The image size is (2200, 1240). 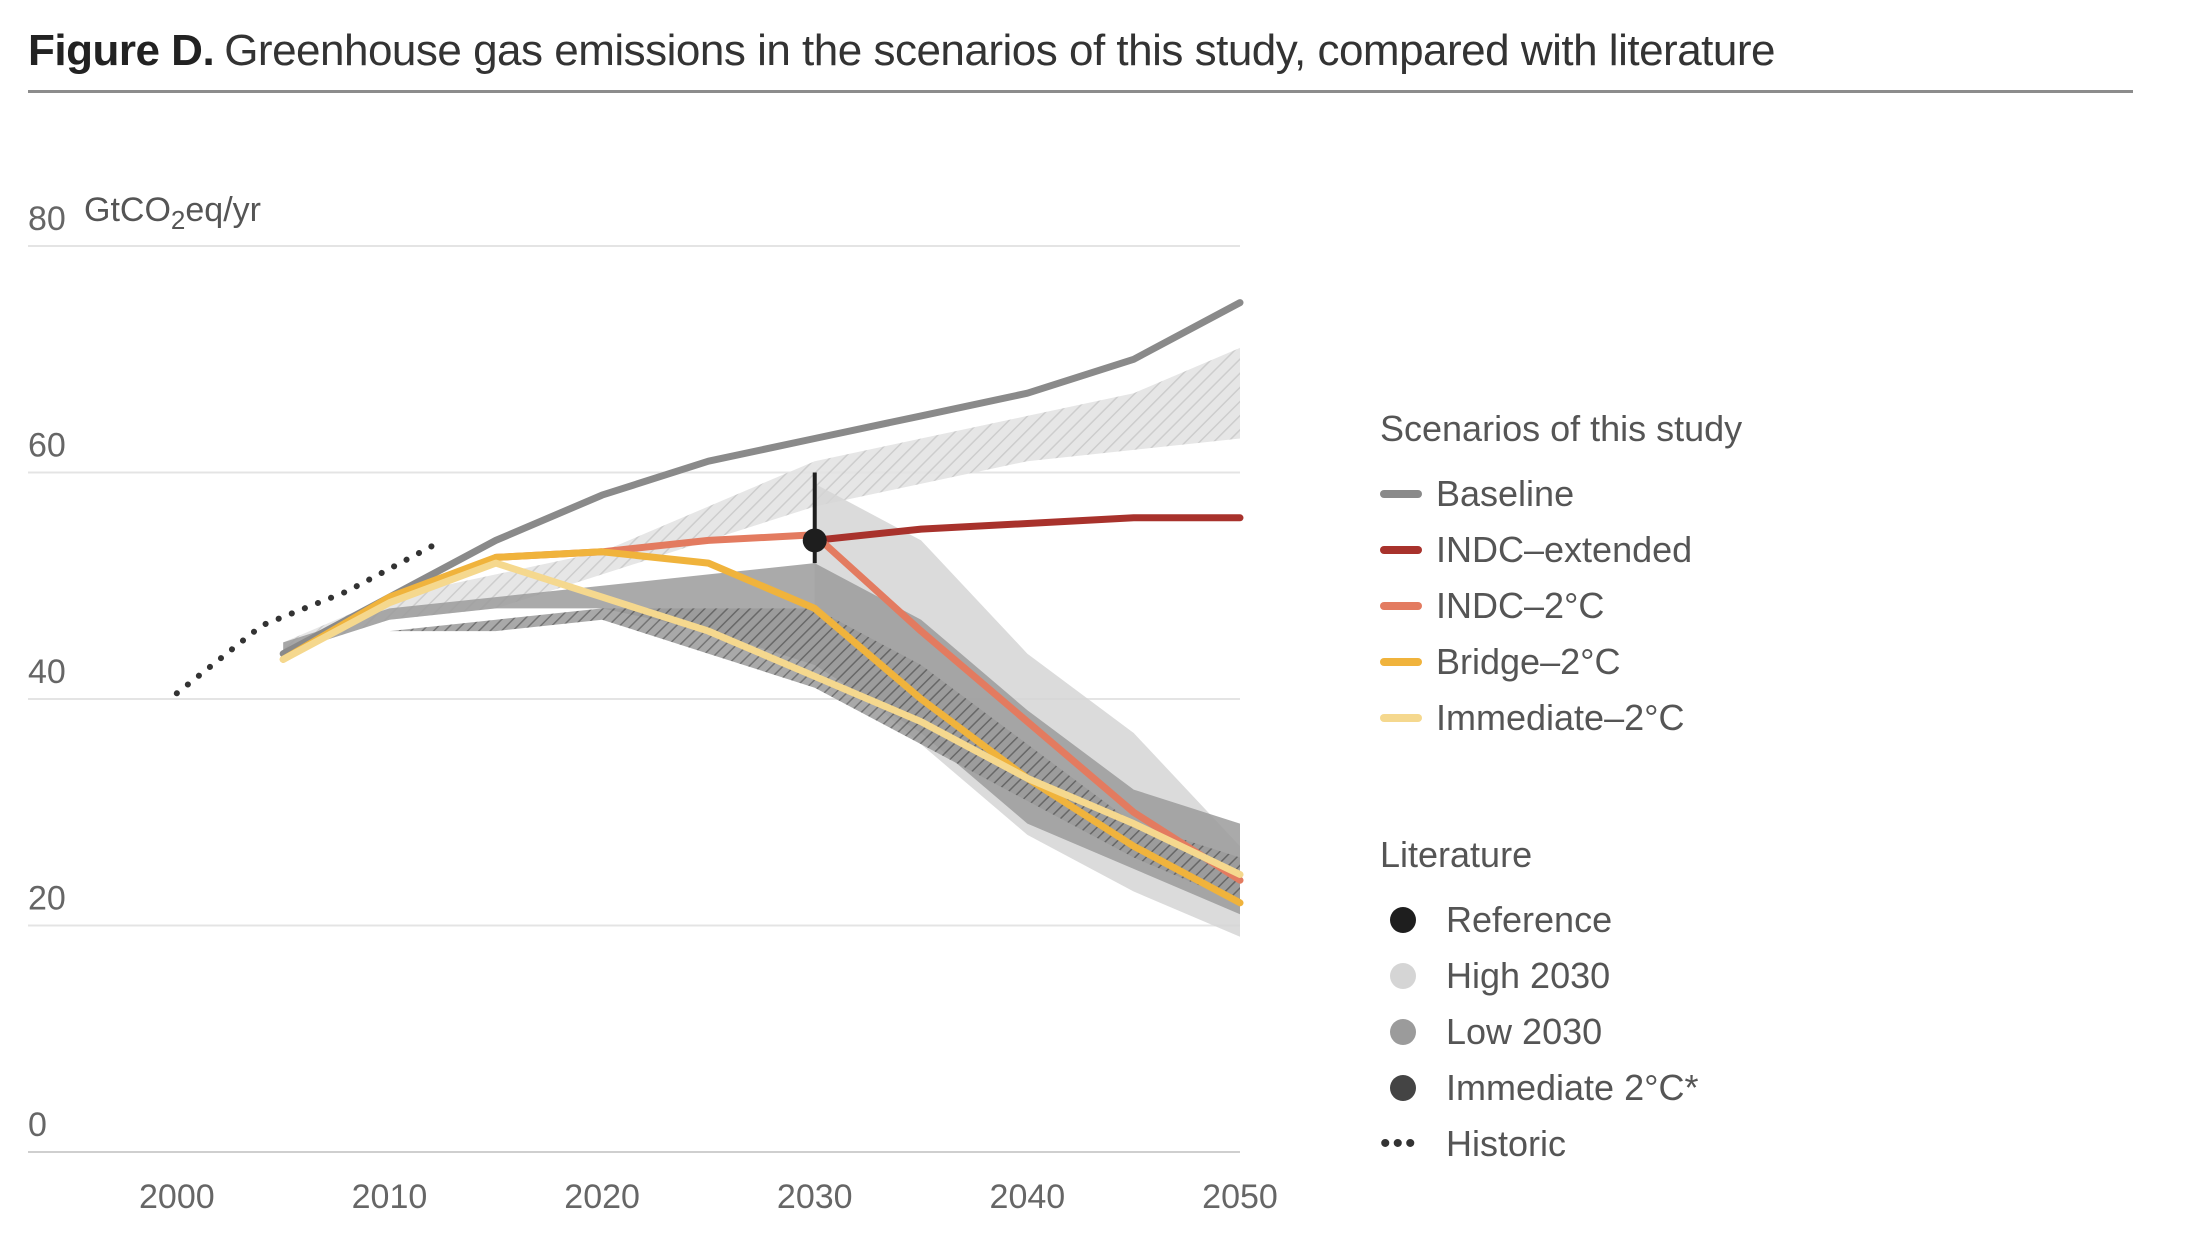 What do you see at coordinates (1524, 1031) in the screenshot?
I see `legend-label-low-2030: Low 2030` at bounding box center [1524, 1031].